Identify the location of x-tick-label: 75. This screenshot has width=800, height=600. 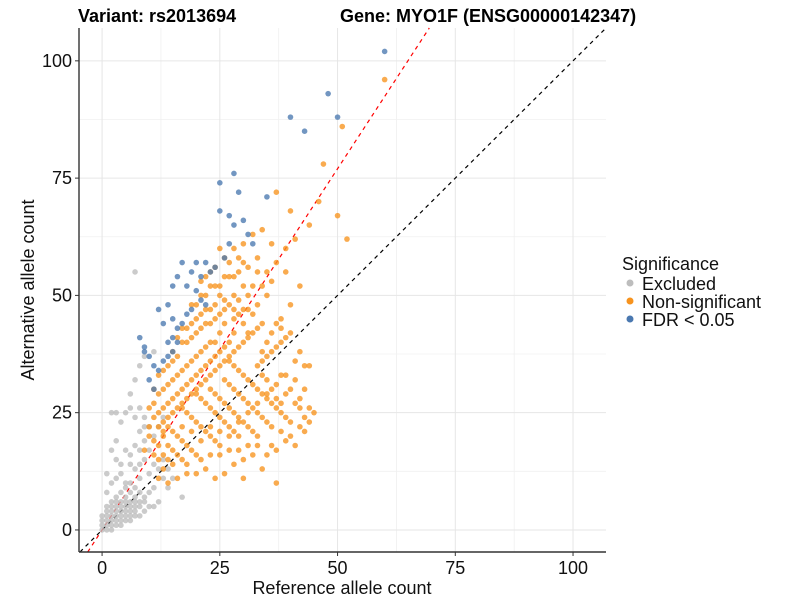
(455, 568).